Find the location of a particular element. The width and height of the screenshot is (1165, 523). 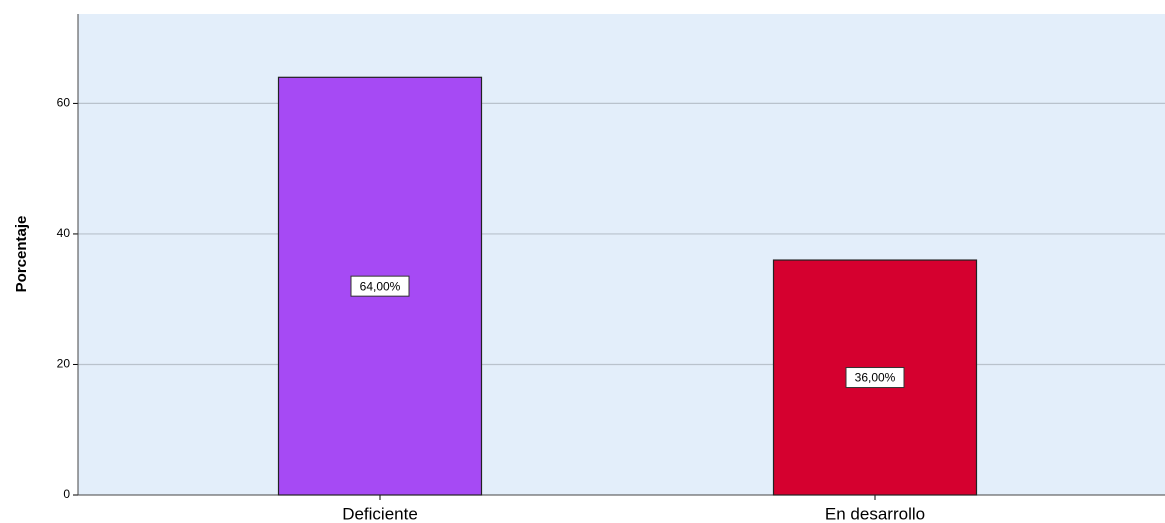

x-tick-label: Deficiente is located at coordinates (380, 513).